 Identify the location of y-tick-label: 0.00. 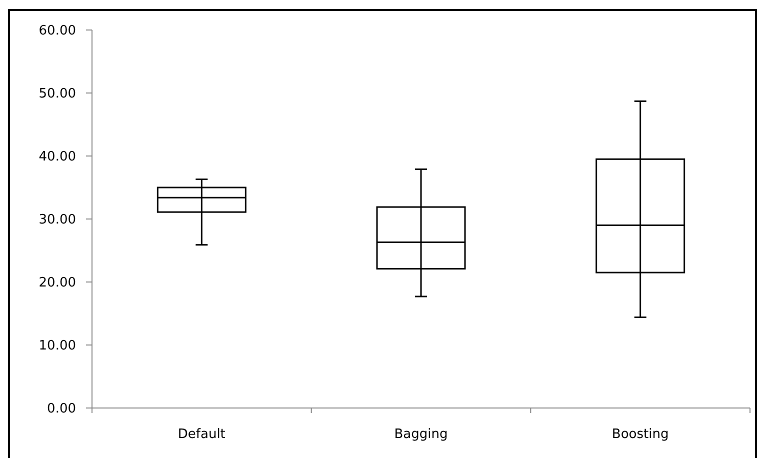
(61, 409).